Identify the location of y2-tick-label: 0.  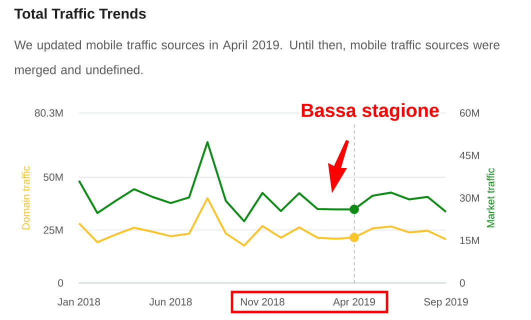
(462, 283).